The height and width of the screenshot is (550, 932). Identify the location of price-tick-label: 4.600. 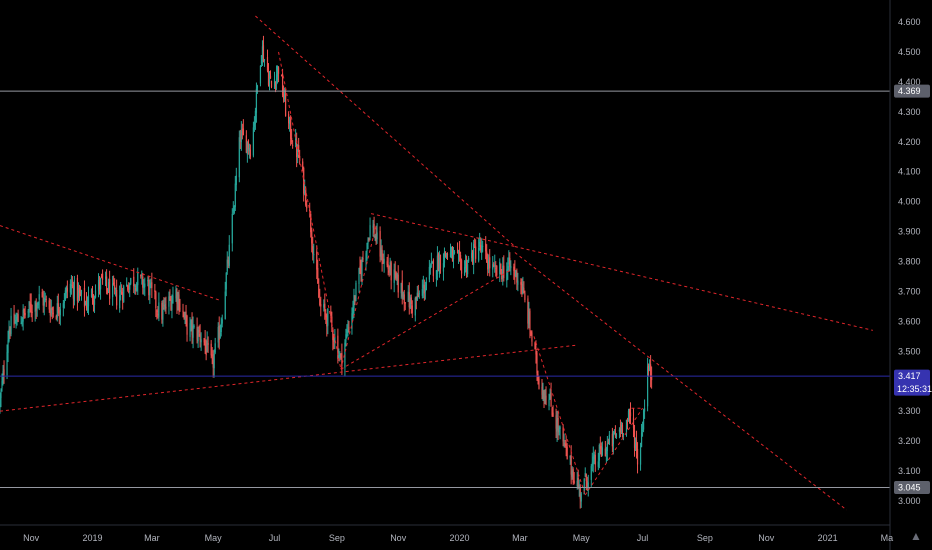
(909, 22).